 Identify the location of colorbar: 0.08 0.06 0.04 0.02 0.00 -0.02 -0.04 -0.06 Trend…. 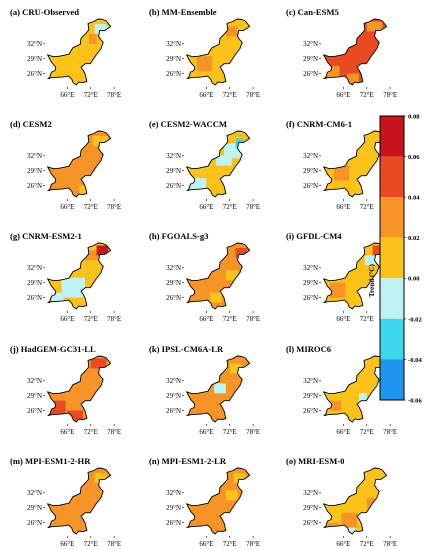
(395, 258).